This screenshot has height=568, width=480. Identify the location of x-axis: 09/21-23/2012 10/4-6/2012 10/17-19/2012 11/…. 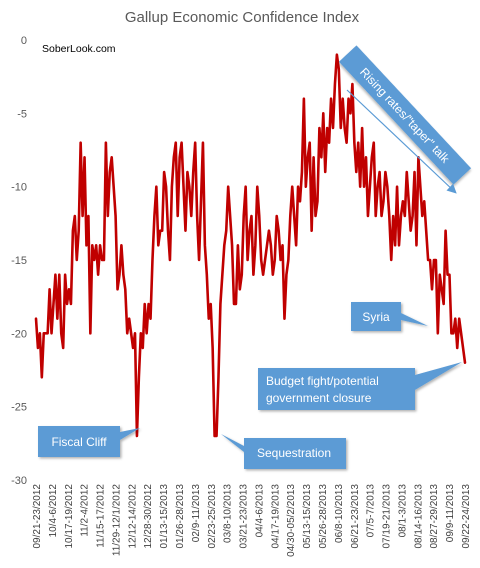
(252, 520).